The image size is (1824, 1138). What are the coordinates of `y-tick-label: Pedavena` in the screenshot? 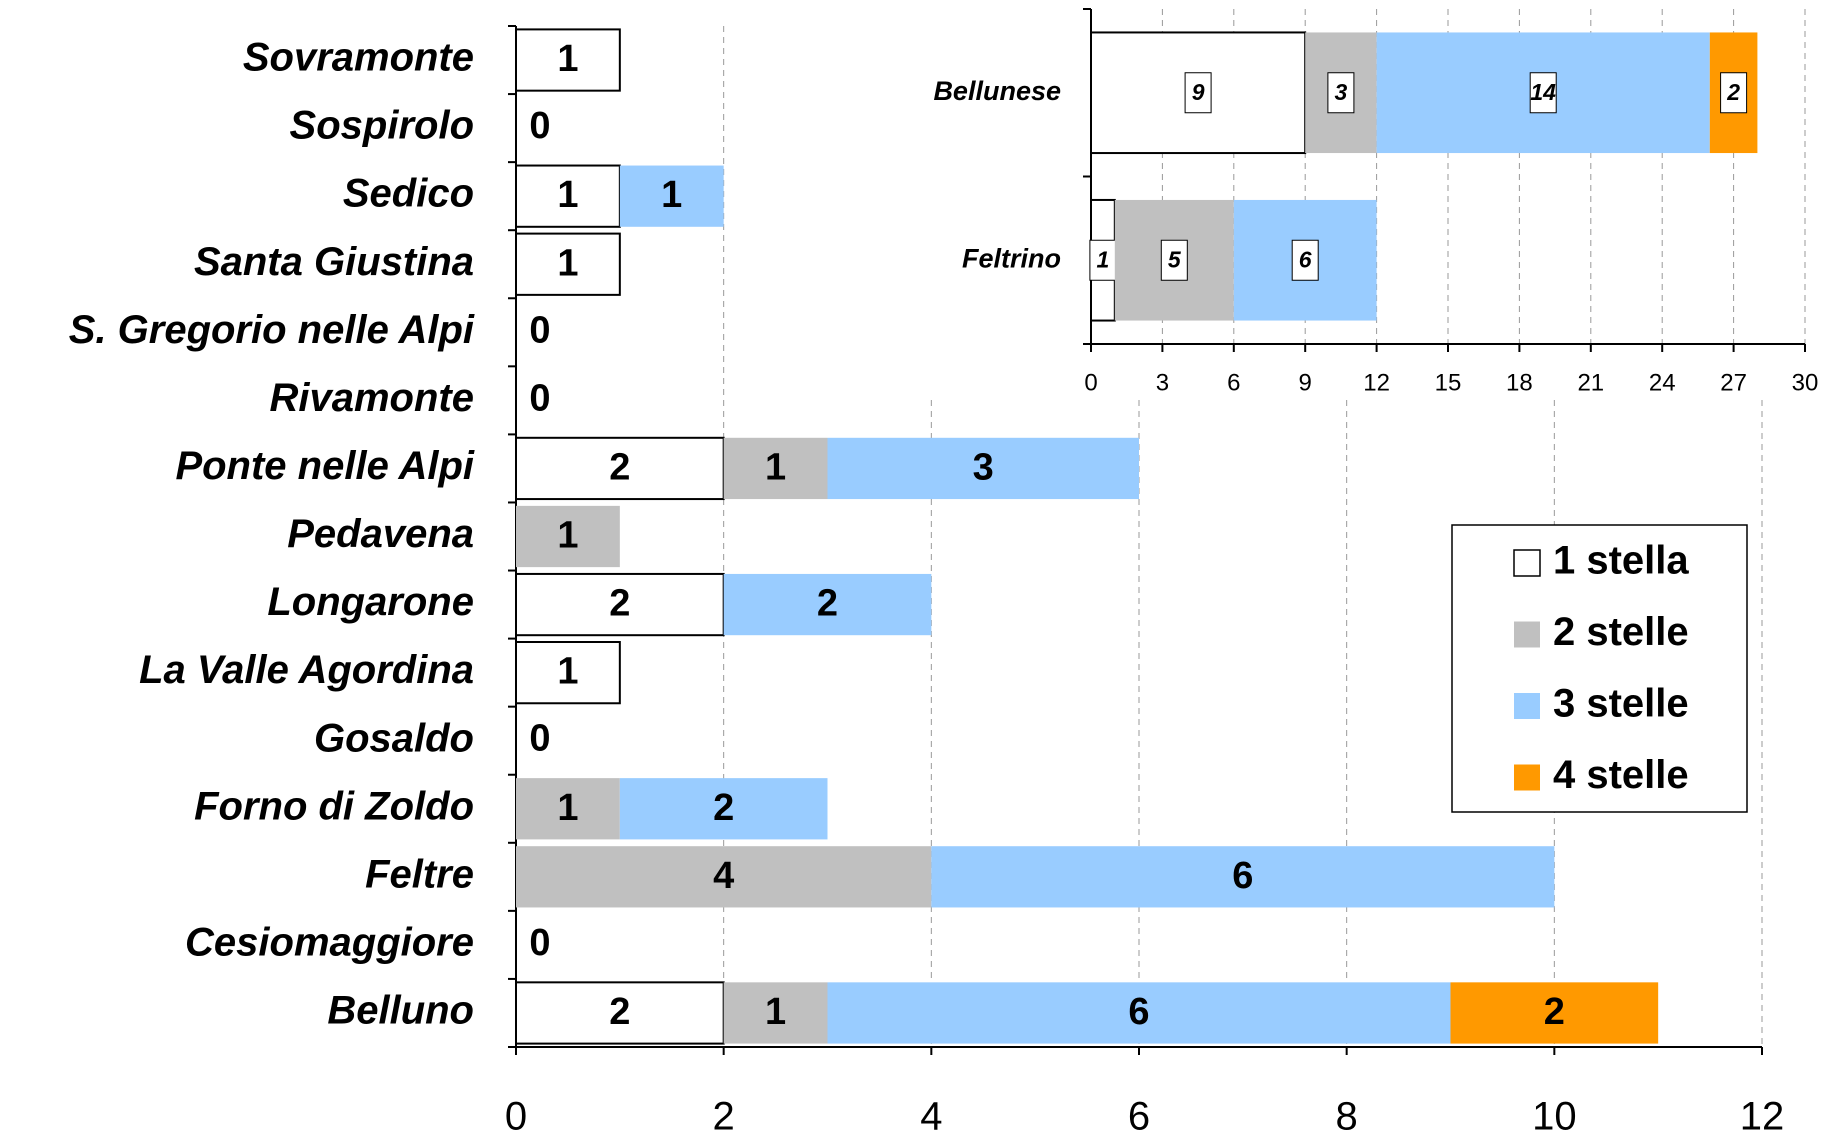 It's located at (380, 534).